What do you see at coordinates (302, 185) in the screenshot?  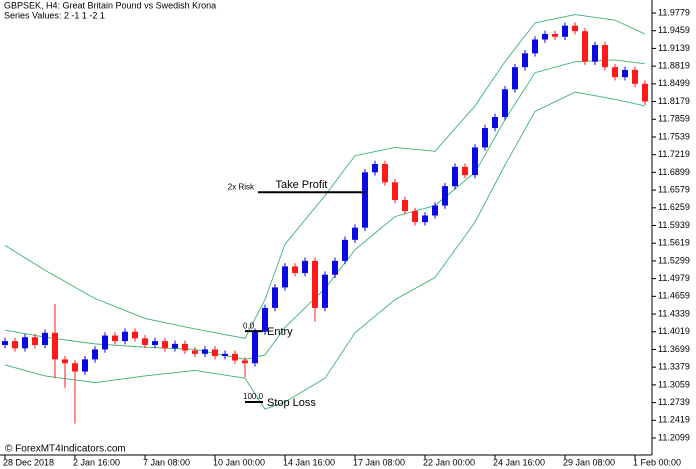 I see `level-label: Take Profit` at bounding box center [302, 185].